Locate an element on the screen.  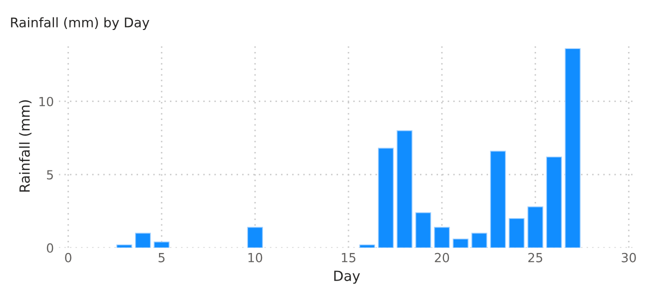
x-tick-label: 10 is located at coordinates (255, 257).